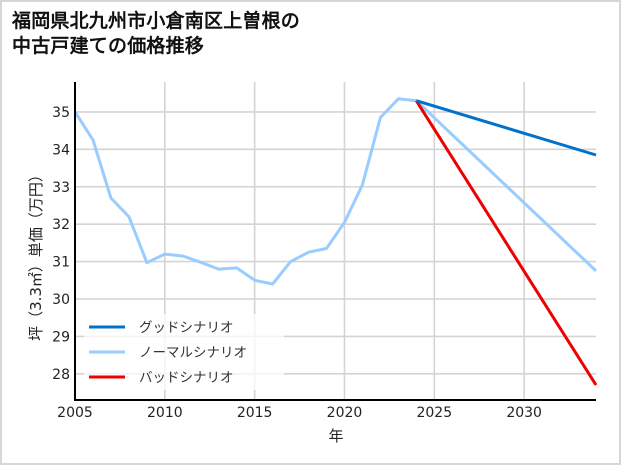 The image size is (621, 465). I want to click on legend-label: バッドシナリオ, so click(186, 378).